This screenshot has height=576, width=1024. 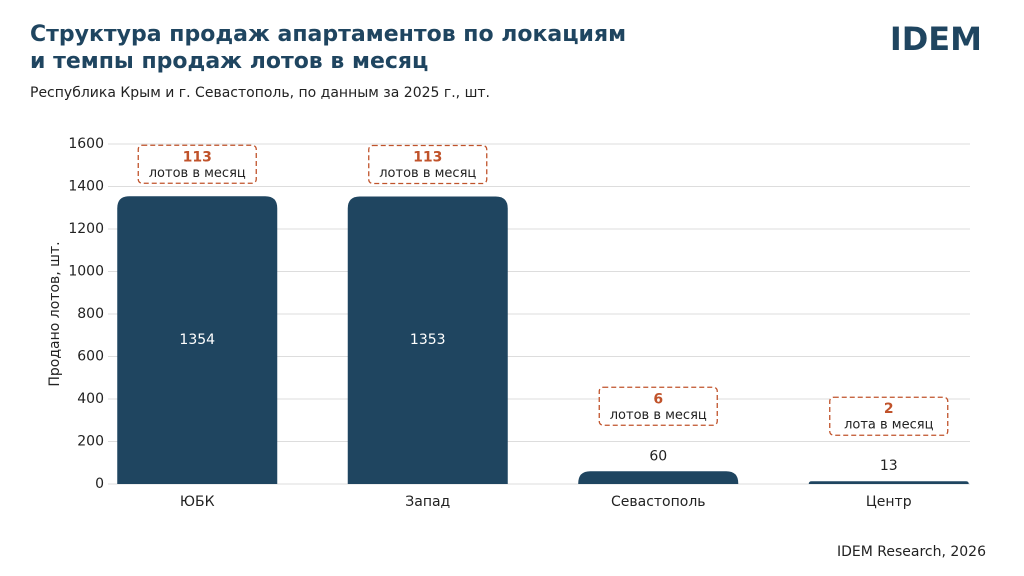 What do you see at coordinates (658, 456) in the screenshot?
I see `value-label: 60` at bounding box center [658, 456].